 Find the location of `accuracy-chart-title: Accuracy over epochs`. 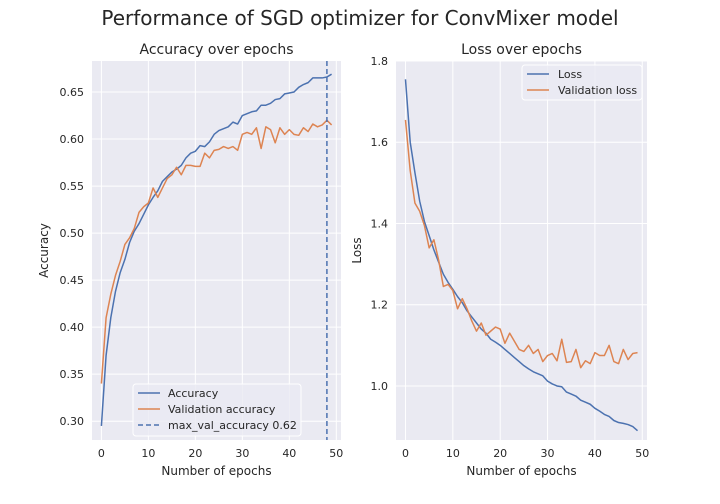

accuracy-chart-title: Accuracy over epochs is located at coordinates (217, 50).